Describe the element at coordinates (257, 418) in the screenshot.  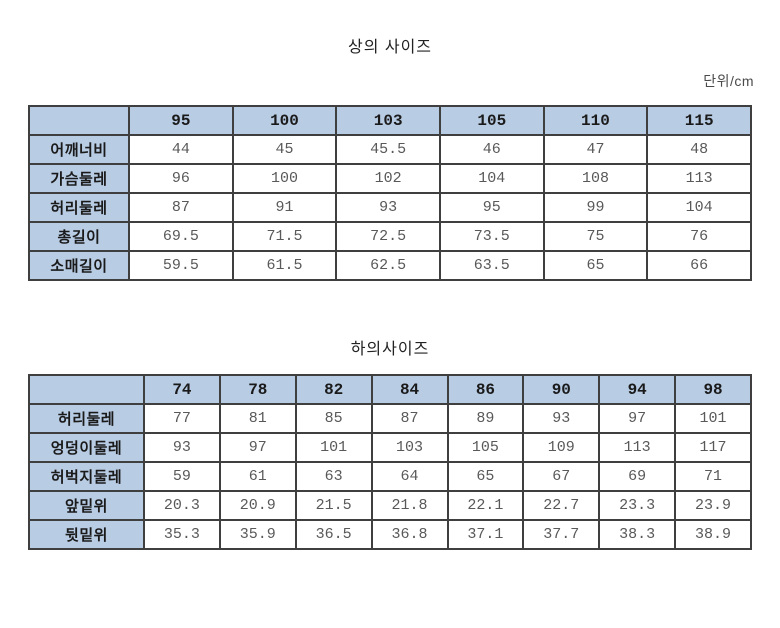
I see `measurement-value-cell: 81` at that location.